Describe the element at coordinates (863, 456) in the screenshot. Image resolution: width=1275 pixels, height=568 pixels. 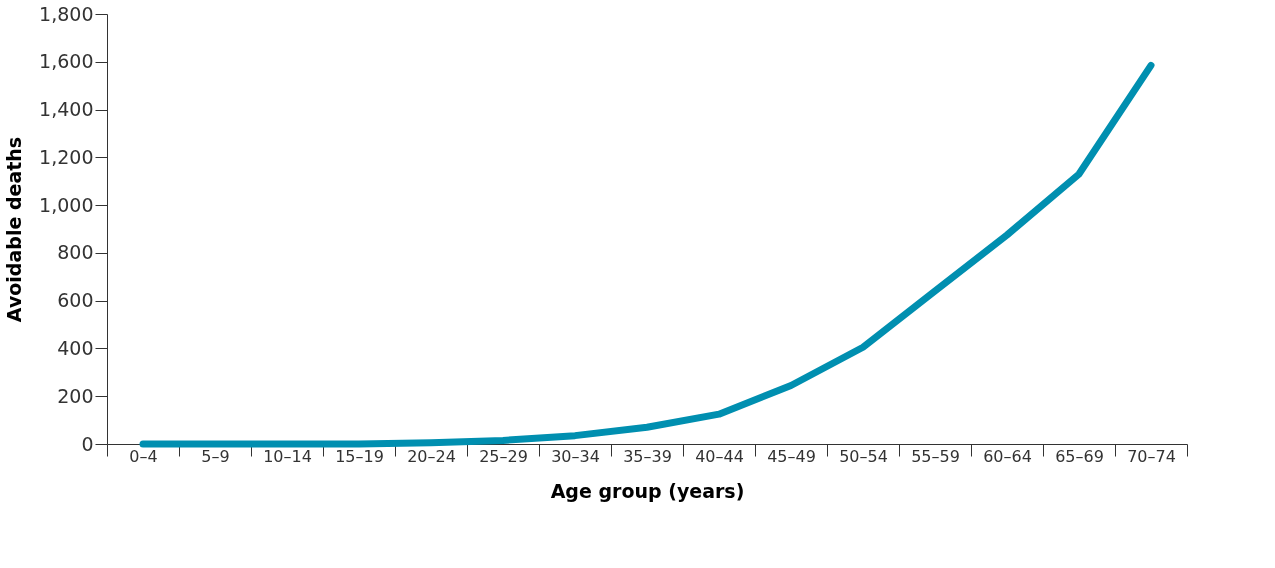
I see `x-tick-label: 50–54` at that location.